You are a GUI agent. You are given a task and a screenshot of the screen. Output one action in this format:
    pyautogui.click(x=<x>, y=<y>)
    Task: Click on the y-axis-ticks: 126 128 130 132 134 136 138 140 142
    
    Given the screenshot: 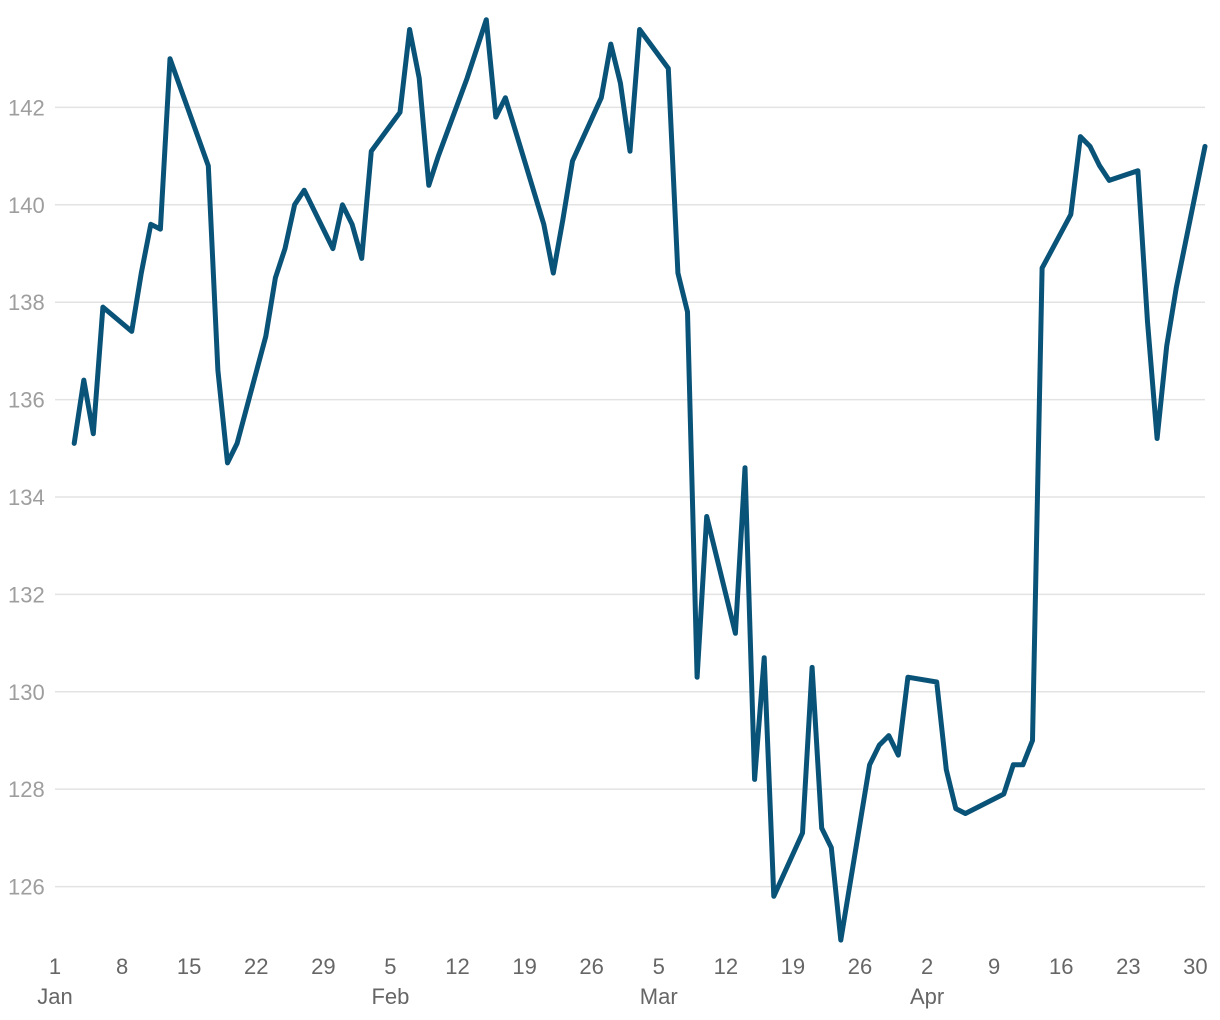 What is the action you would take?
    pyautogui.click(x=26, y=497)
    